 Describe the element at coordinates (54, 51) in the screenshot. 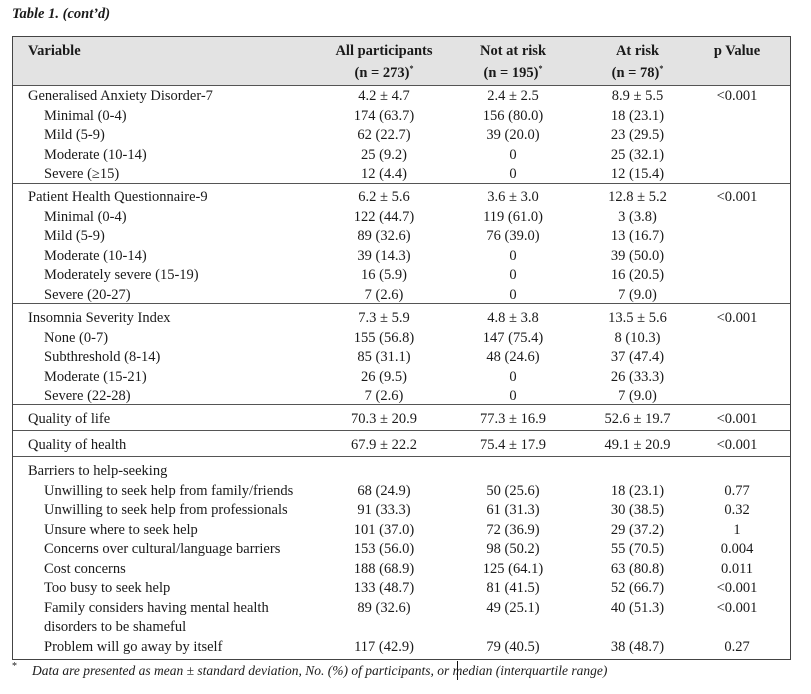

I see `header-variable: Variable` at that location.